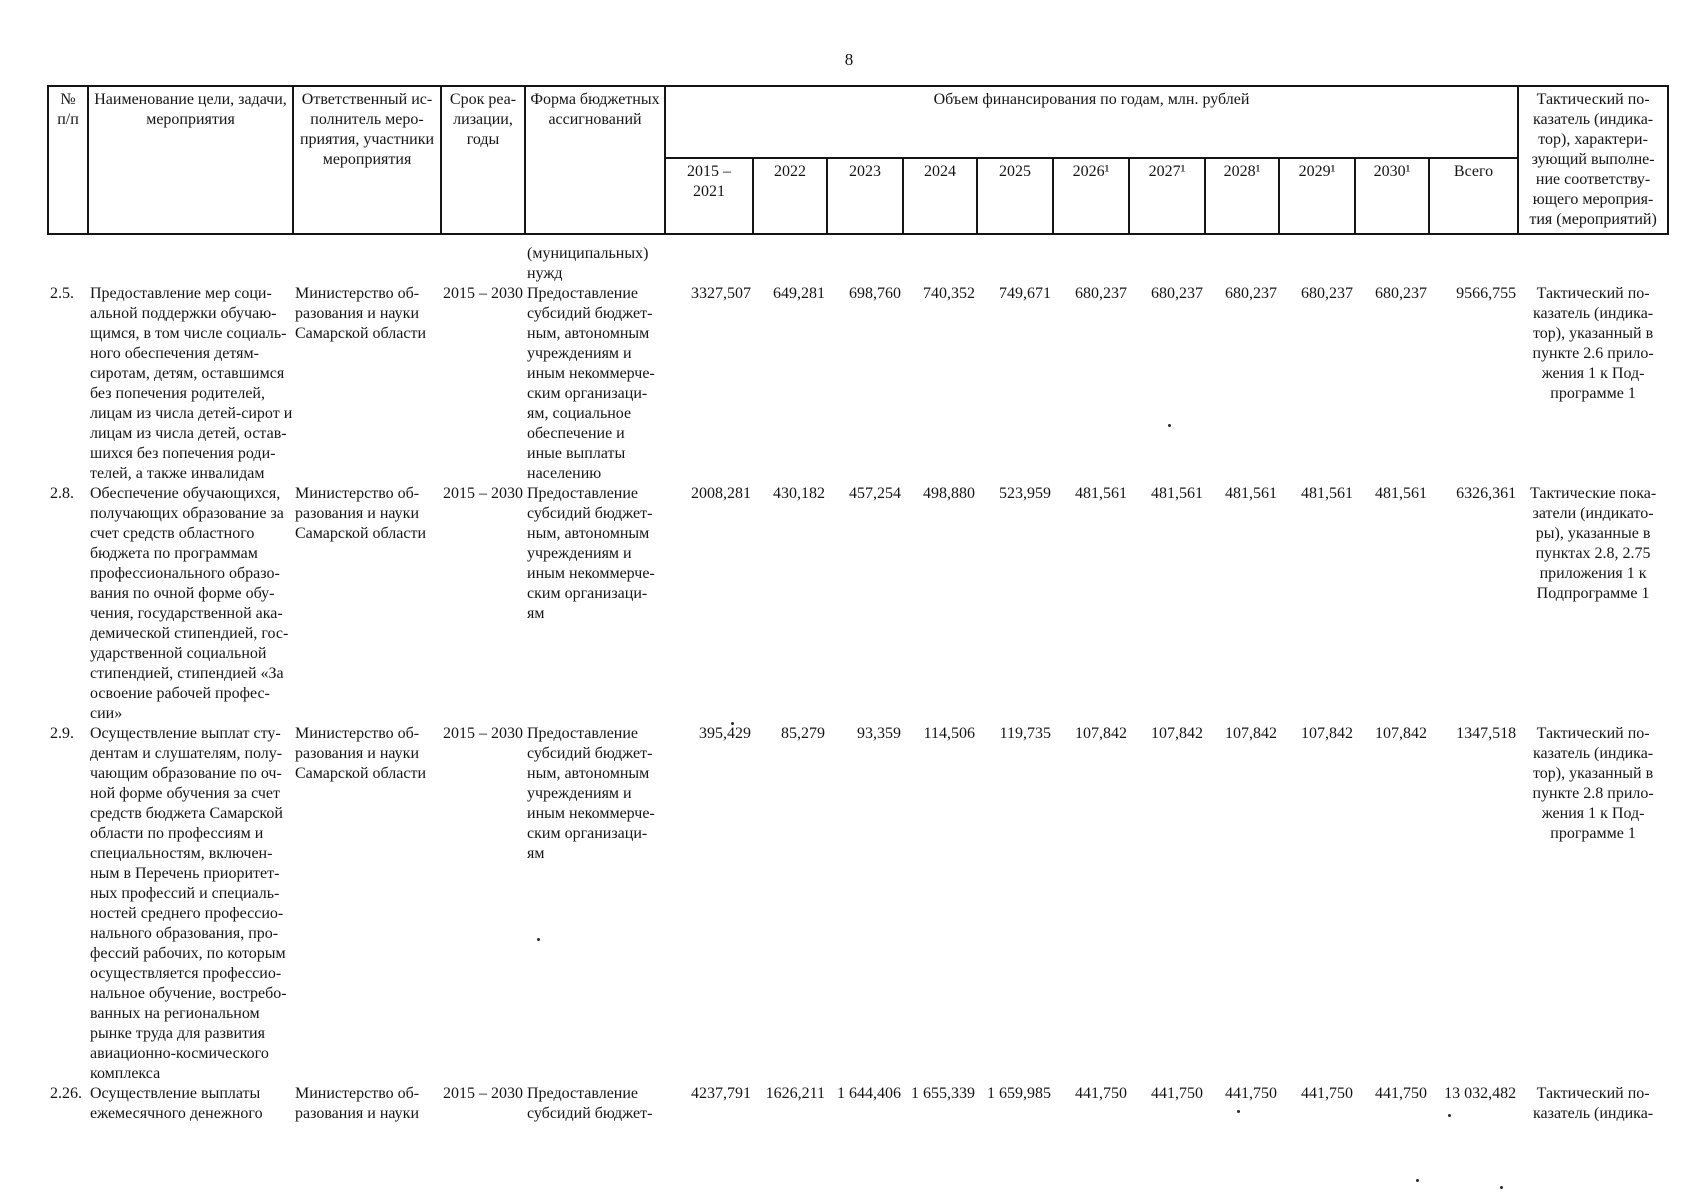 This screenshot has width=1699, height=1200. Describe the element at coordinates (1101, 1093) in the screenshot. I see `cell-value-5: 441,750` at that location.